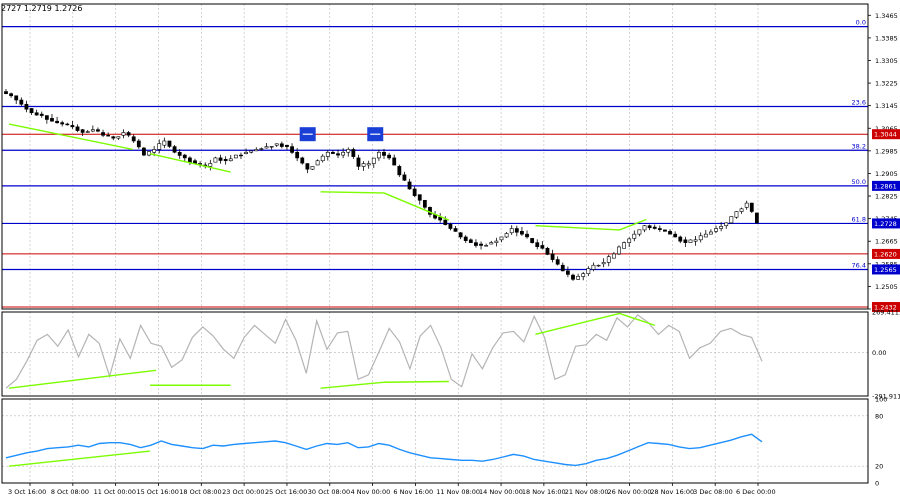  Describe the element at coordinates (886, 84) in the screenshot. I see `y-tick-label: 1.3225` at that location.